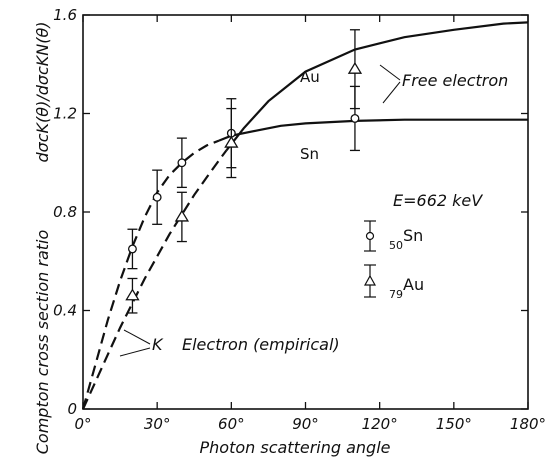 Image resolution: width=556 pixels, height=463 pixels. I want to click on legend-sn-marker, so click(370, 236).